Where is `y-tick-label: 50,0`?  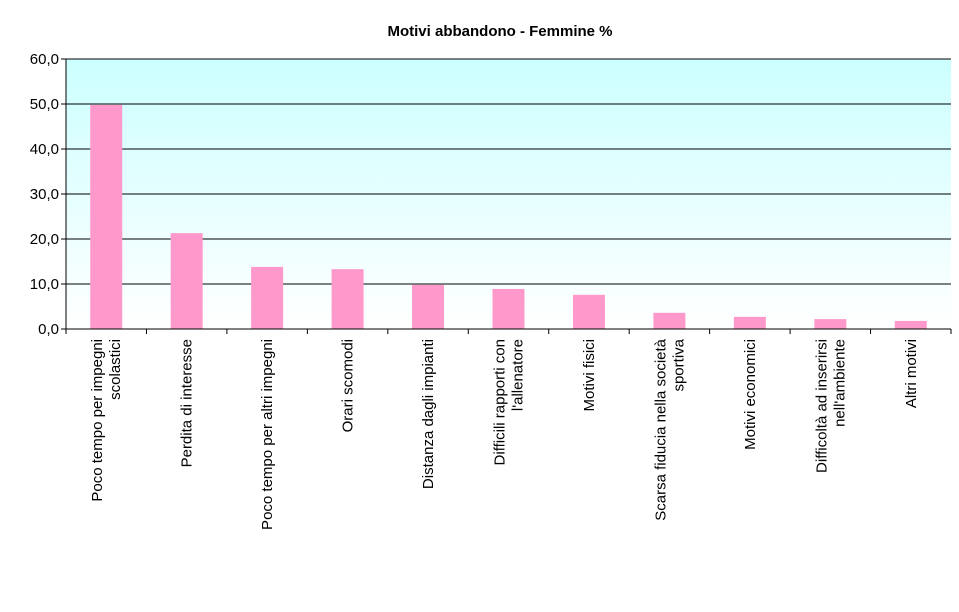
y-tick-label: 50,0 is located at coordinates (44, 104).